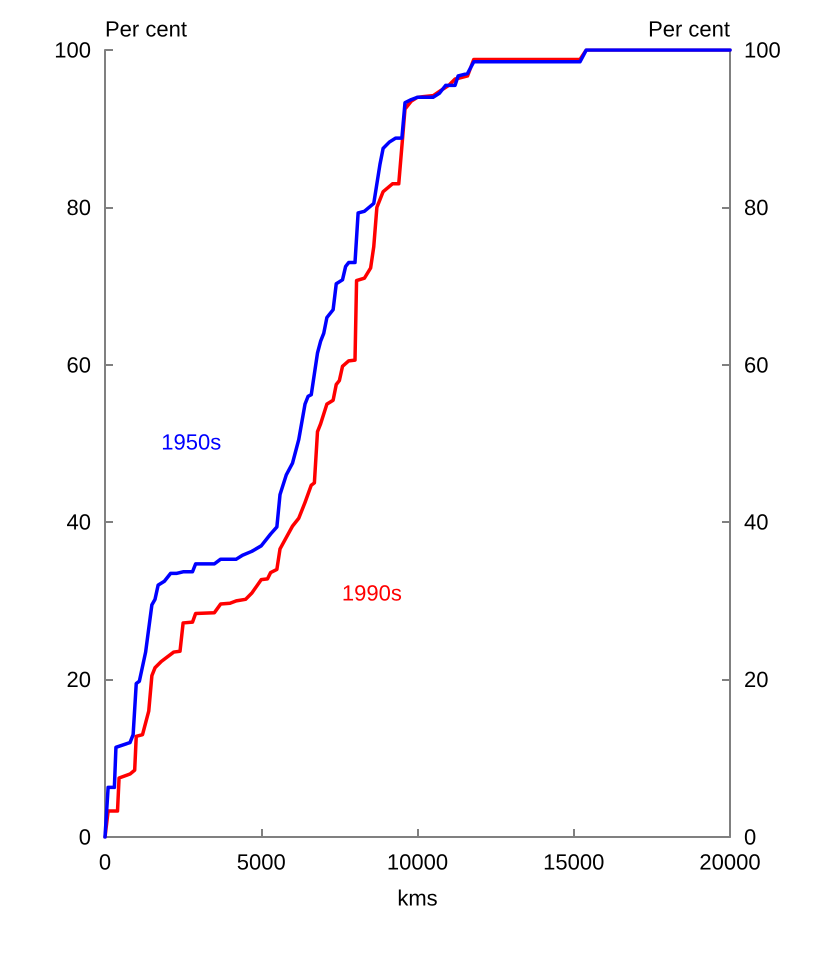 The height and width of the screenshot is (953, 828). I want to click on y2-tick-label: 20, so click(756, 679).